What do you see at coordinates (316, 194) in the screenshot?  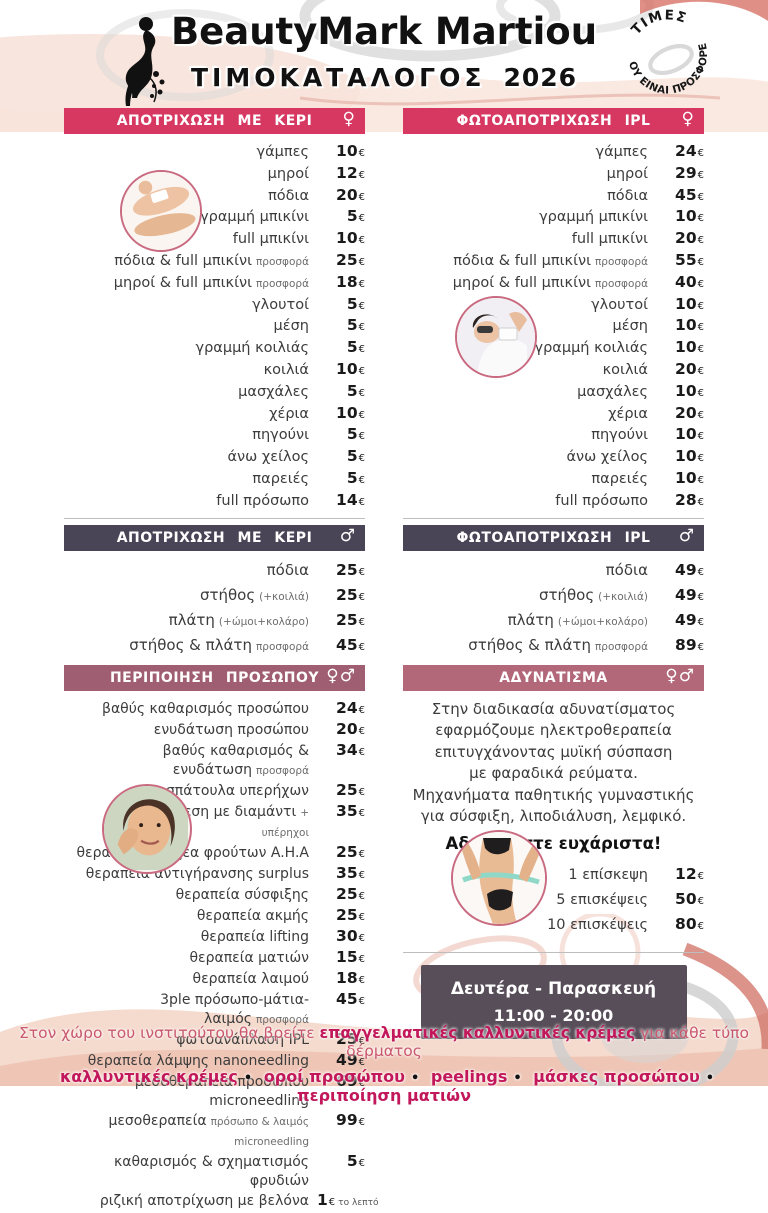 I see `price-row: πόδια 20€` at bounding box center [316, 194].